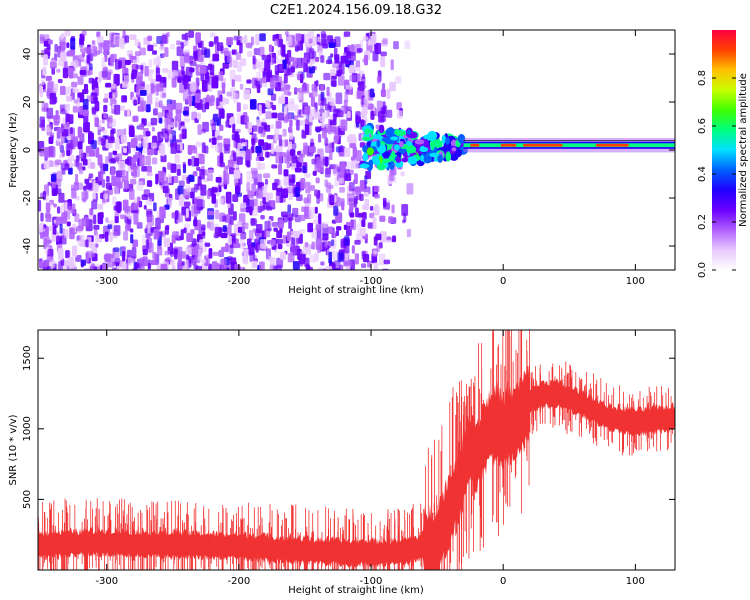 This screenshot has height=600, width=750. I want to click on spectrogram-y-axis-label: Frequency (Hz), so click(13, 150).